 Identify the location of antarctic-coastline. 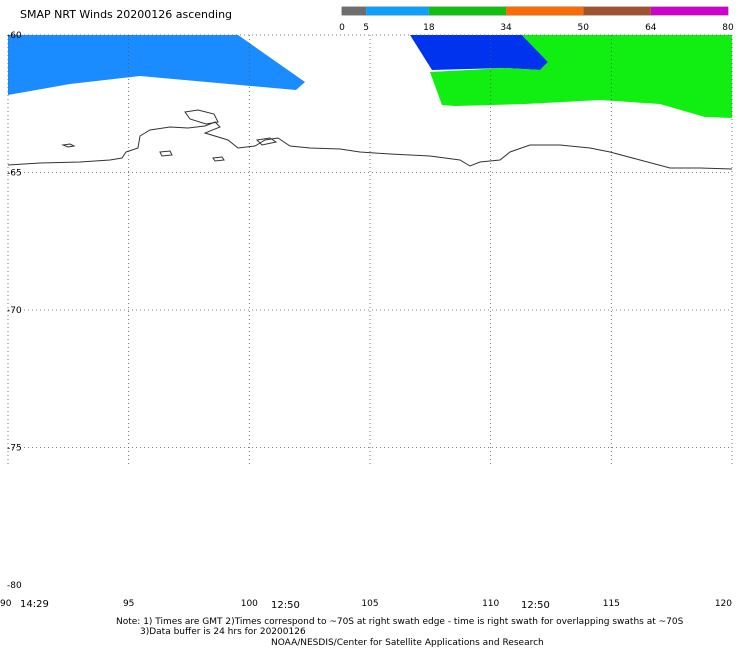
(370, 139).